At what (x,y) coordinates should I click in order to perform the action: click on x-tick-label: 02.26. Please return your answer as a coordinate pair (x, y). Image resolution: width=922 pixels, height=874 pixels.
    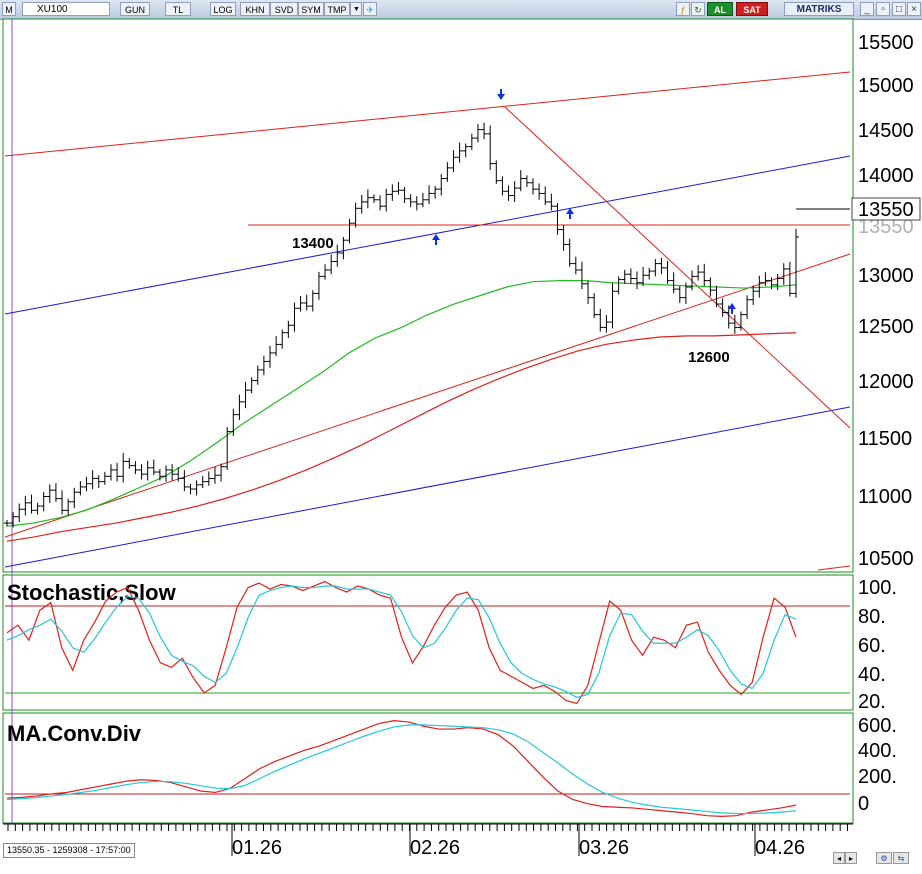
    Looking at the image, I should click on (435, 848).